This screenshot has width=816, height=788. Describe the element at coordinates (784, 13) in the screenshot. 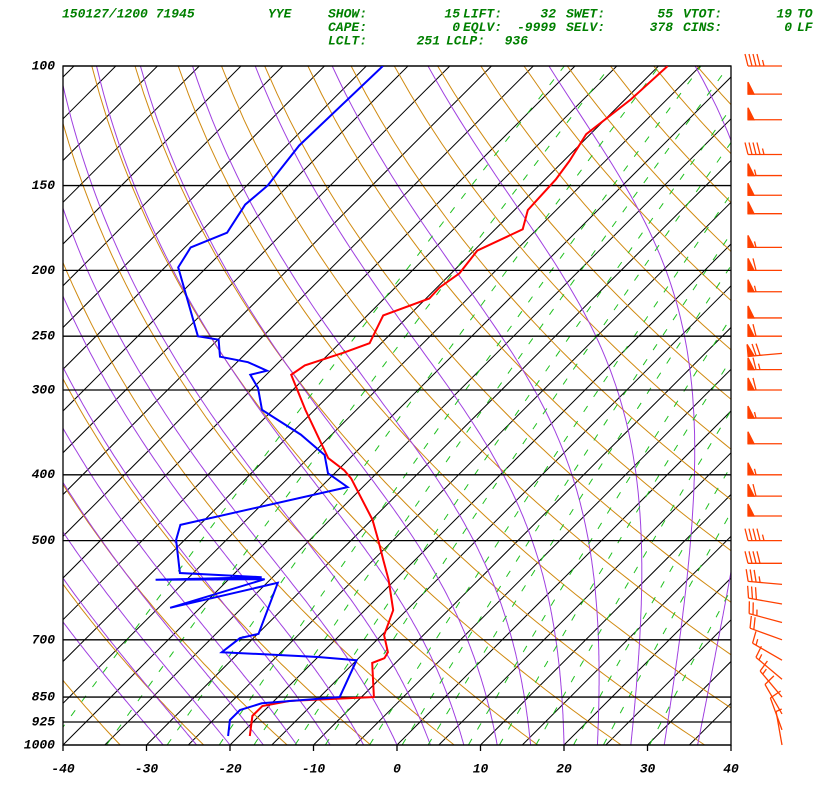

I see `index-value: 19` at that location.